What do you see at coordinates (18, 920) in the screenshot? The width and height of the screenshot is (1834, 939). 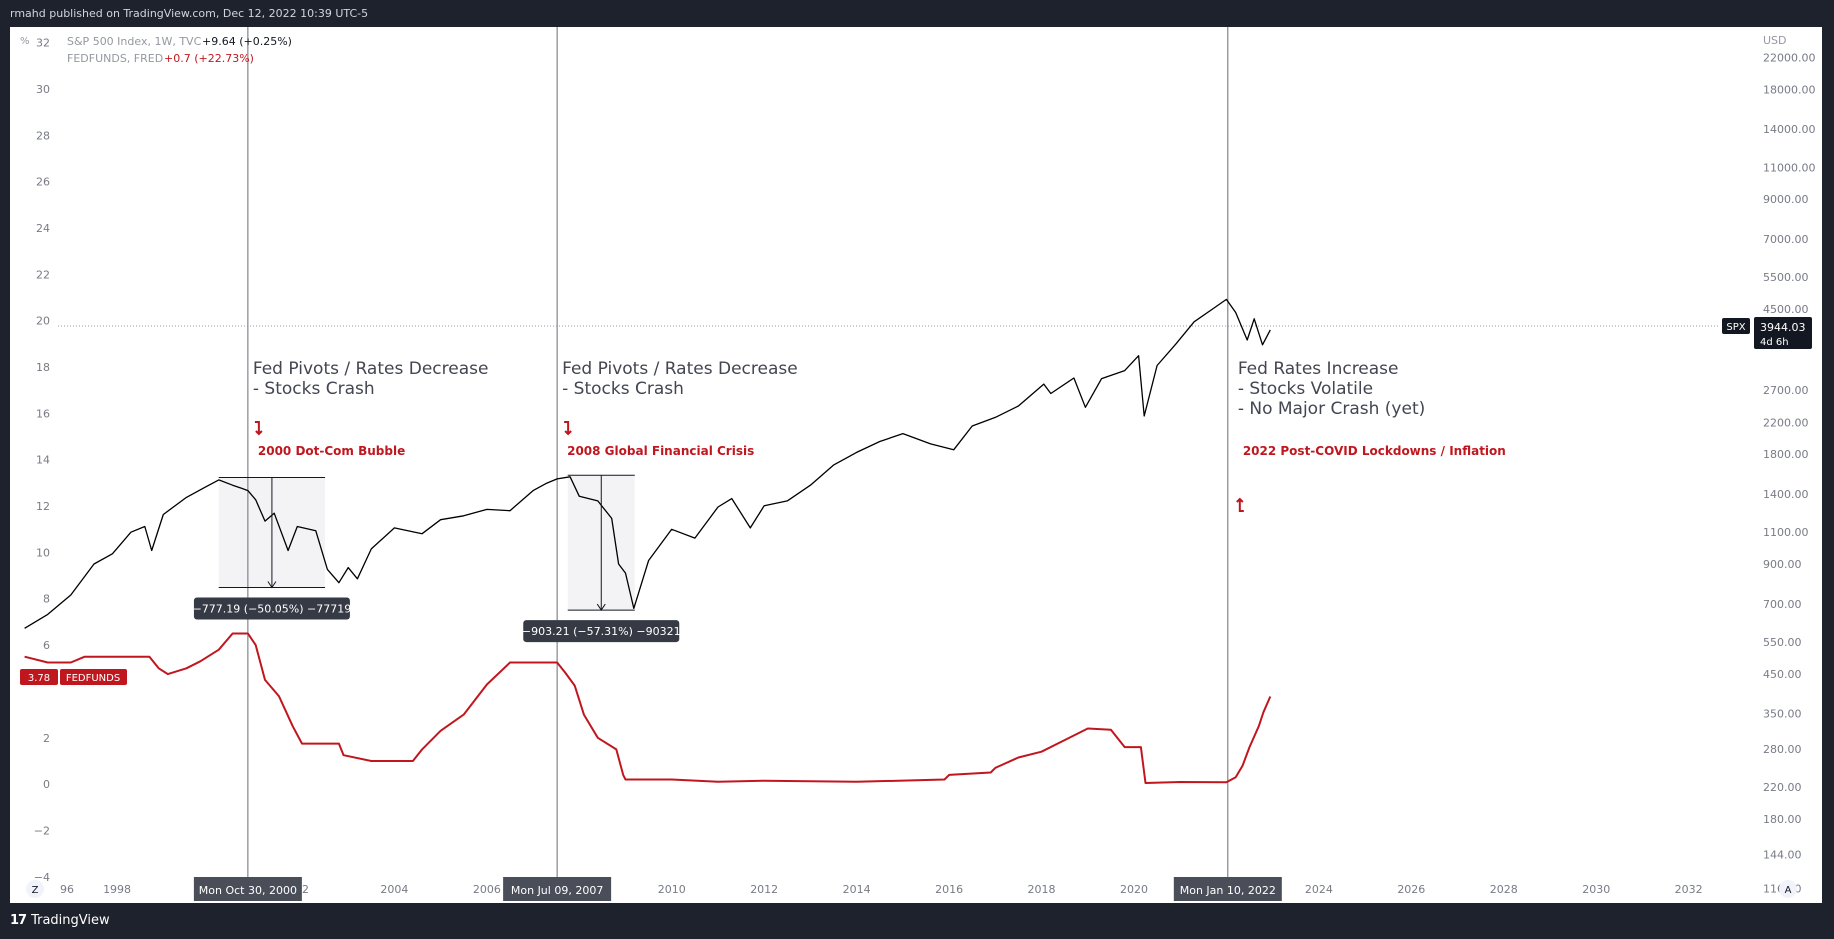 I see `tv-logo-icon: 17` at bounding box center [18, 920].